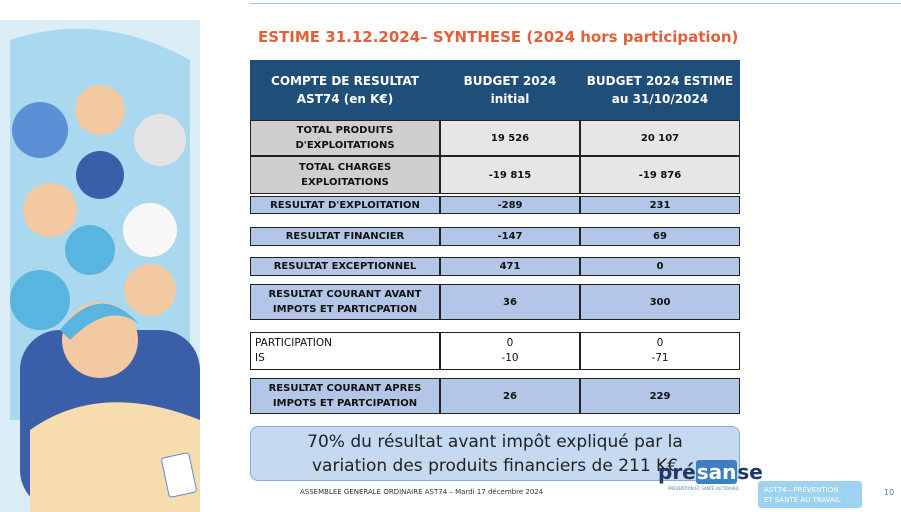 The image size is (901, 512). What do you see at coordinates (575, 3) in the screenshot?
I see `top-rule` at bounding box center [575, 3].